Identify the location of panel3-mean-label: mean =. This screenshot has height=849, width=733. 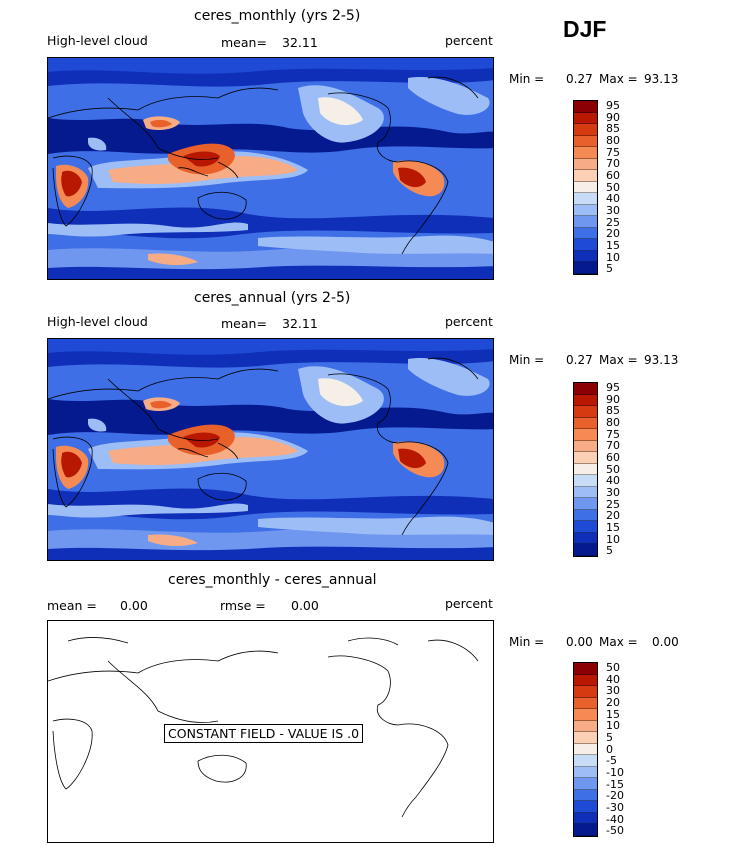
(72, 605).